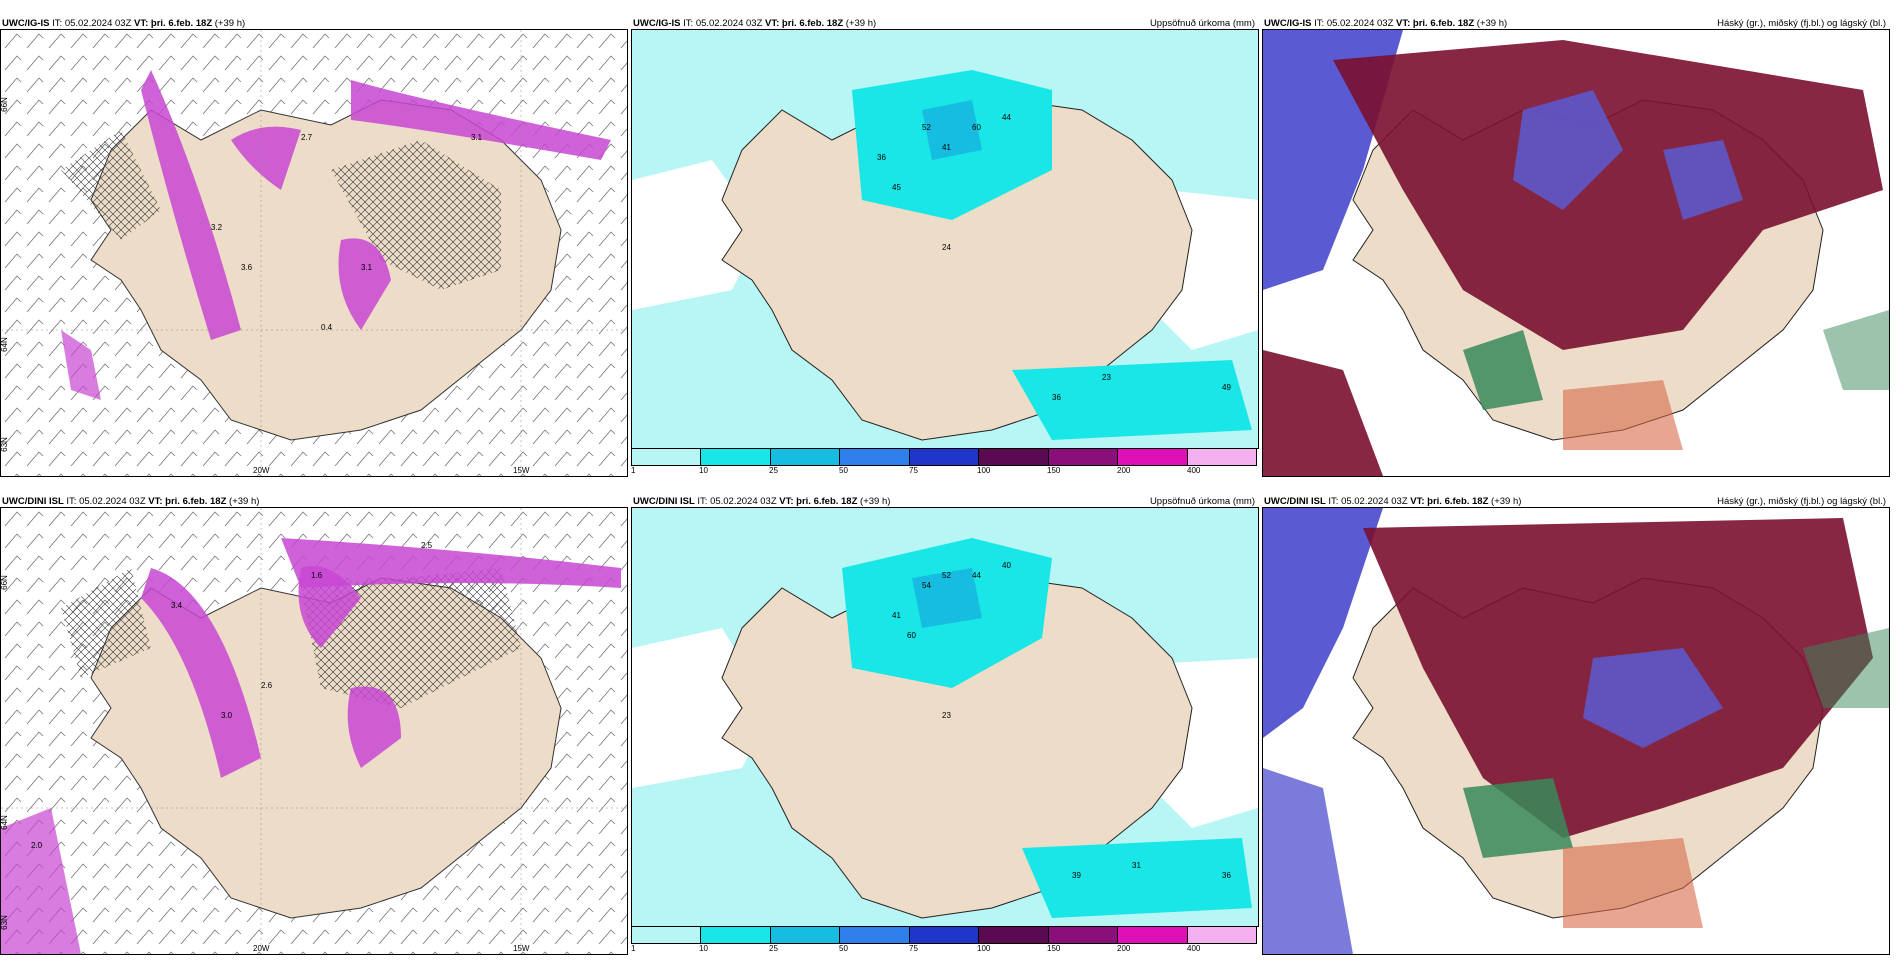  What do you see at coordinates (247, 267) in the screenshot?
I see `value-label: 3.6` at bounding box center [247, 267].